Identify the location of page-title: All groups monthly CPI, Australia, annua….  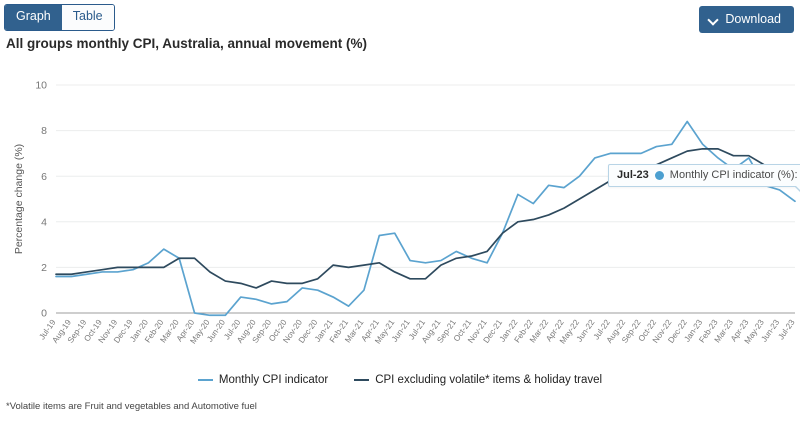
(187, 43).